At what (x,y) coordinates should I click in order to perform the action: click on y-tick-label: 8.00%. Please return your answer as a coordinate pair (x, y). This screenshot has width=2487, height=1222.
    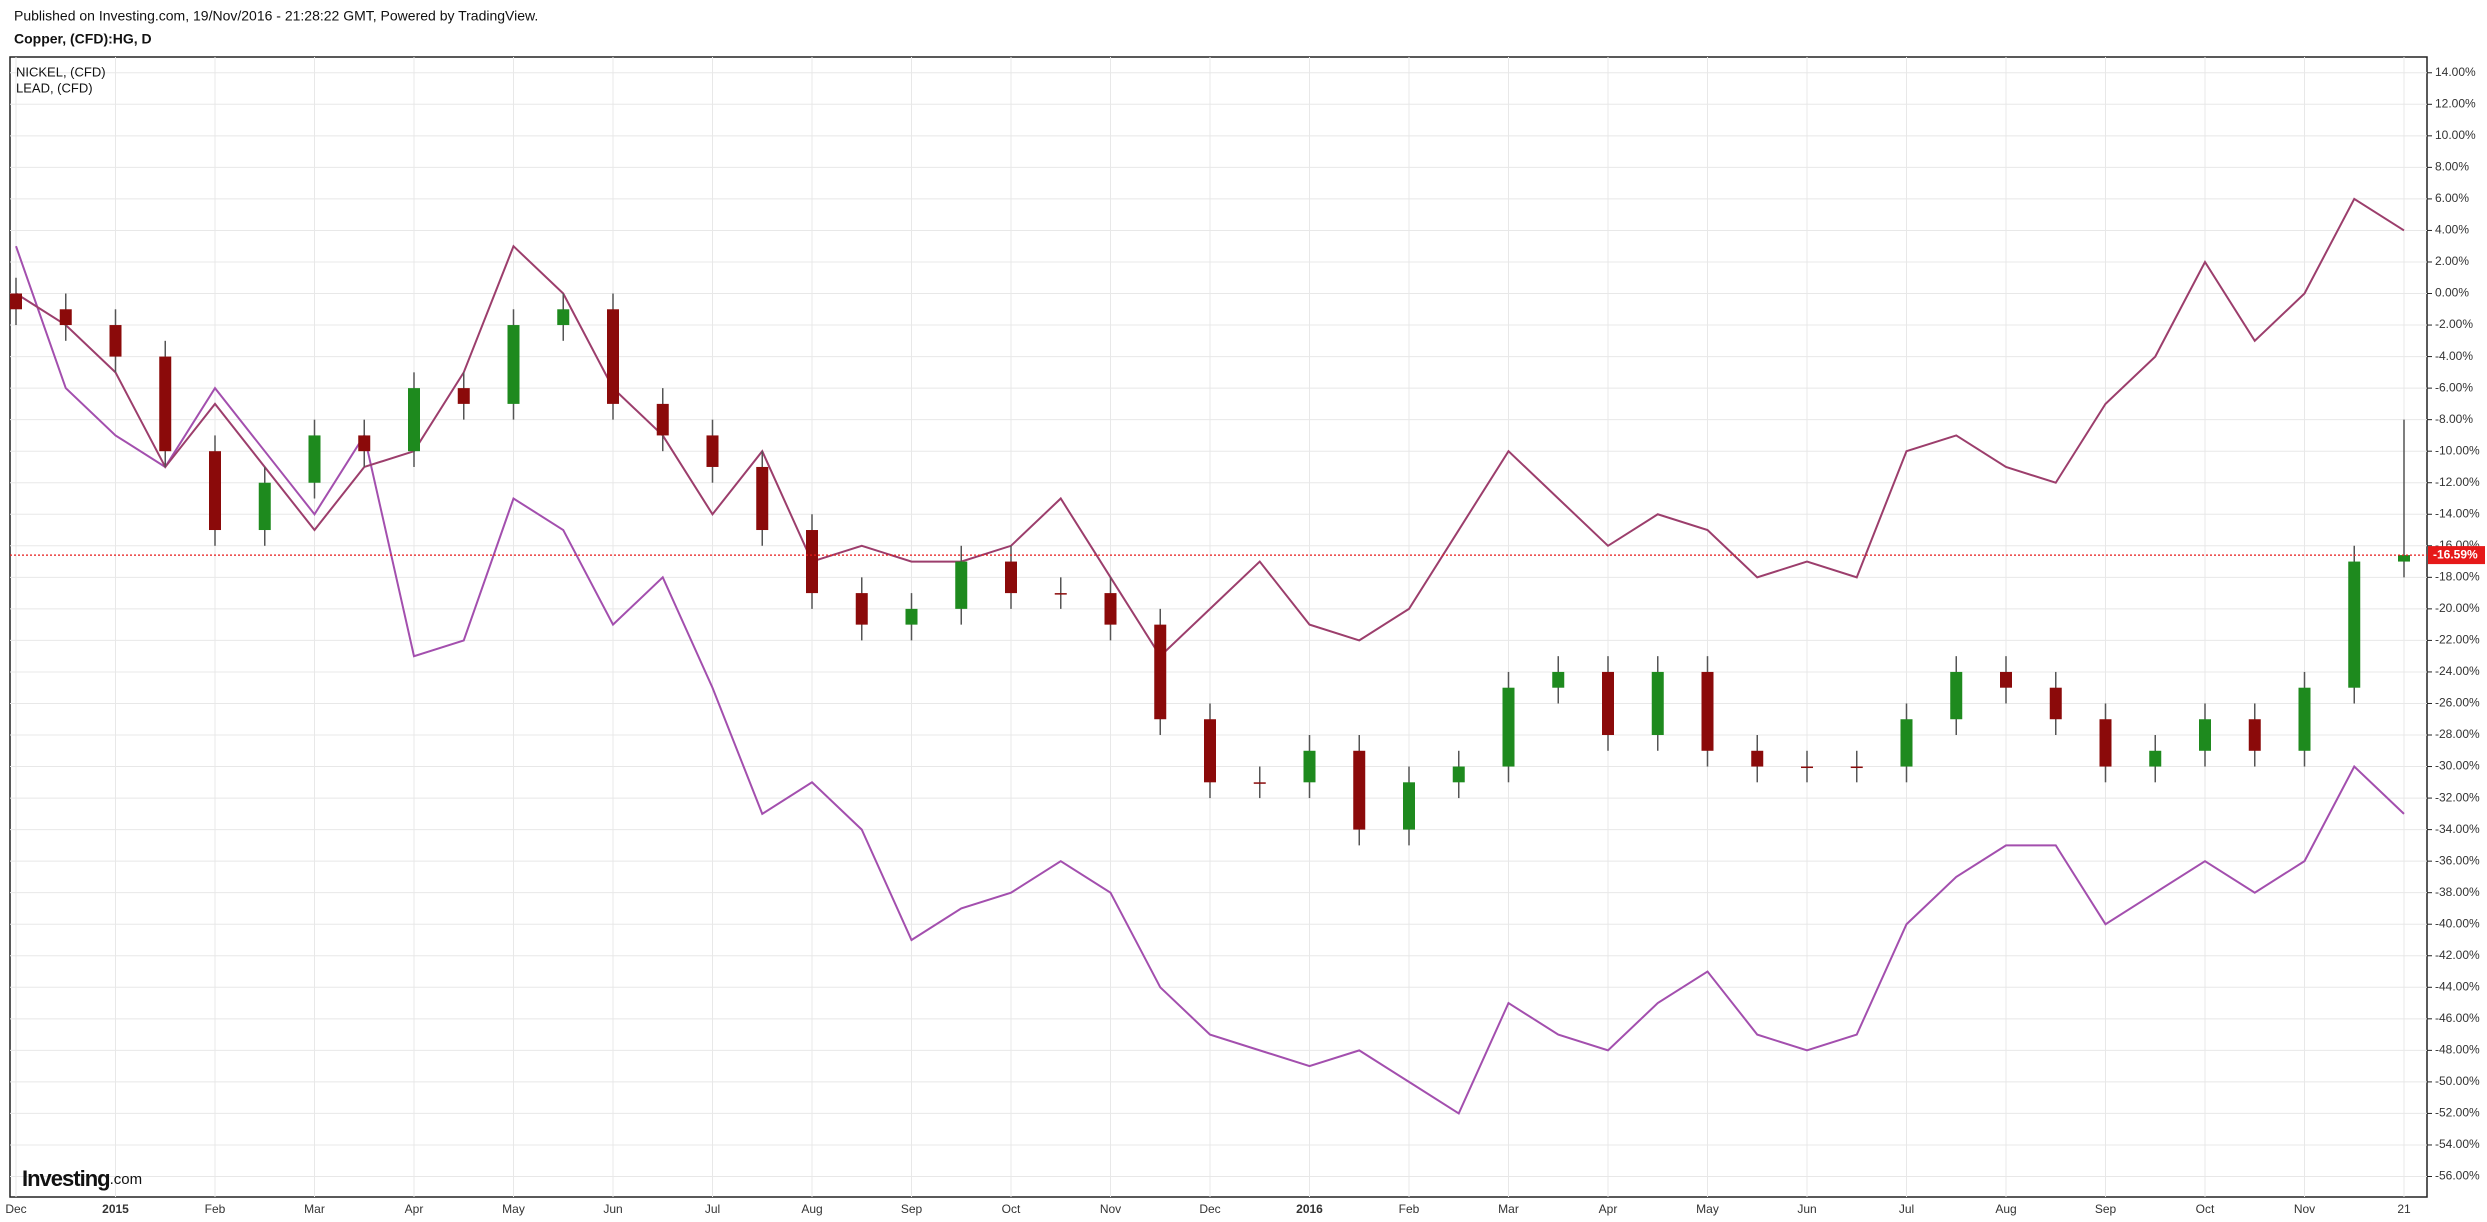
    Looking at the image, I should click on (2452, 167).